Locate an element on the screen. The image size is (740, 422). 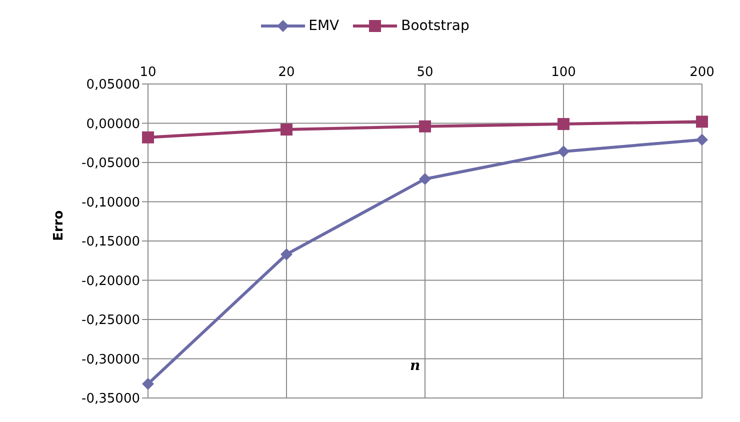
y-tick-label: -0,10000 is located at coordinates (111, 202).